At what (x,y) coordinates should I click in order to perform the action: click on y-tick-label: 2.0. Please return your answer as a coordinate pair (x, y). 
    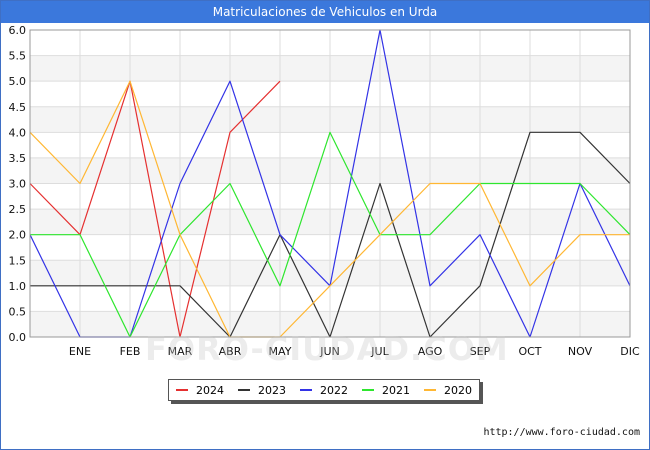
    Looking at the image, I should click on (18, 235).